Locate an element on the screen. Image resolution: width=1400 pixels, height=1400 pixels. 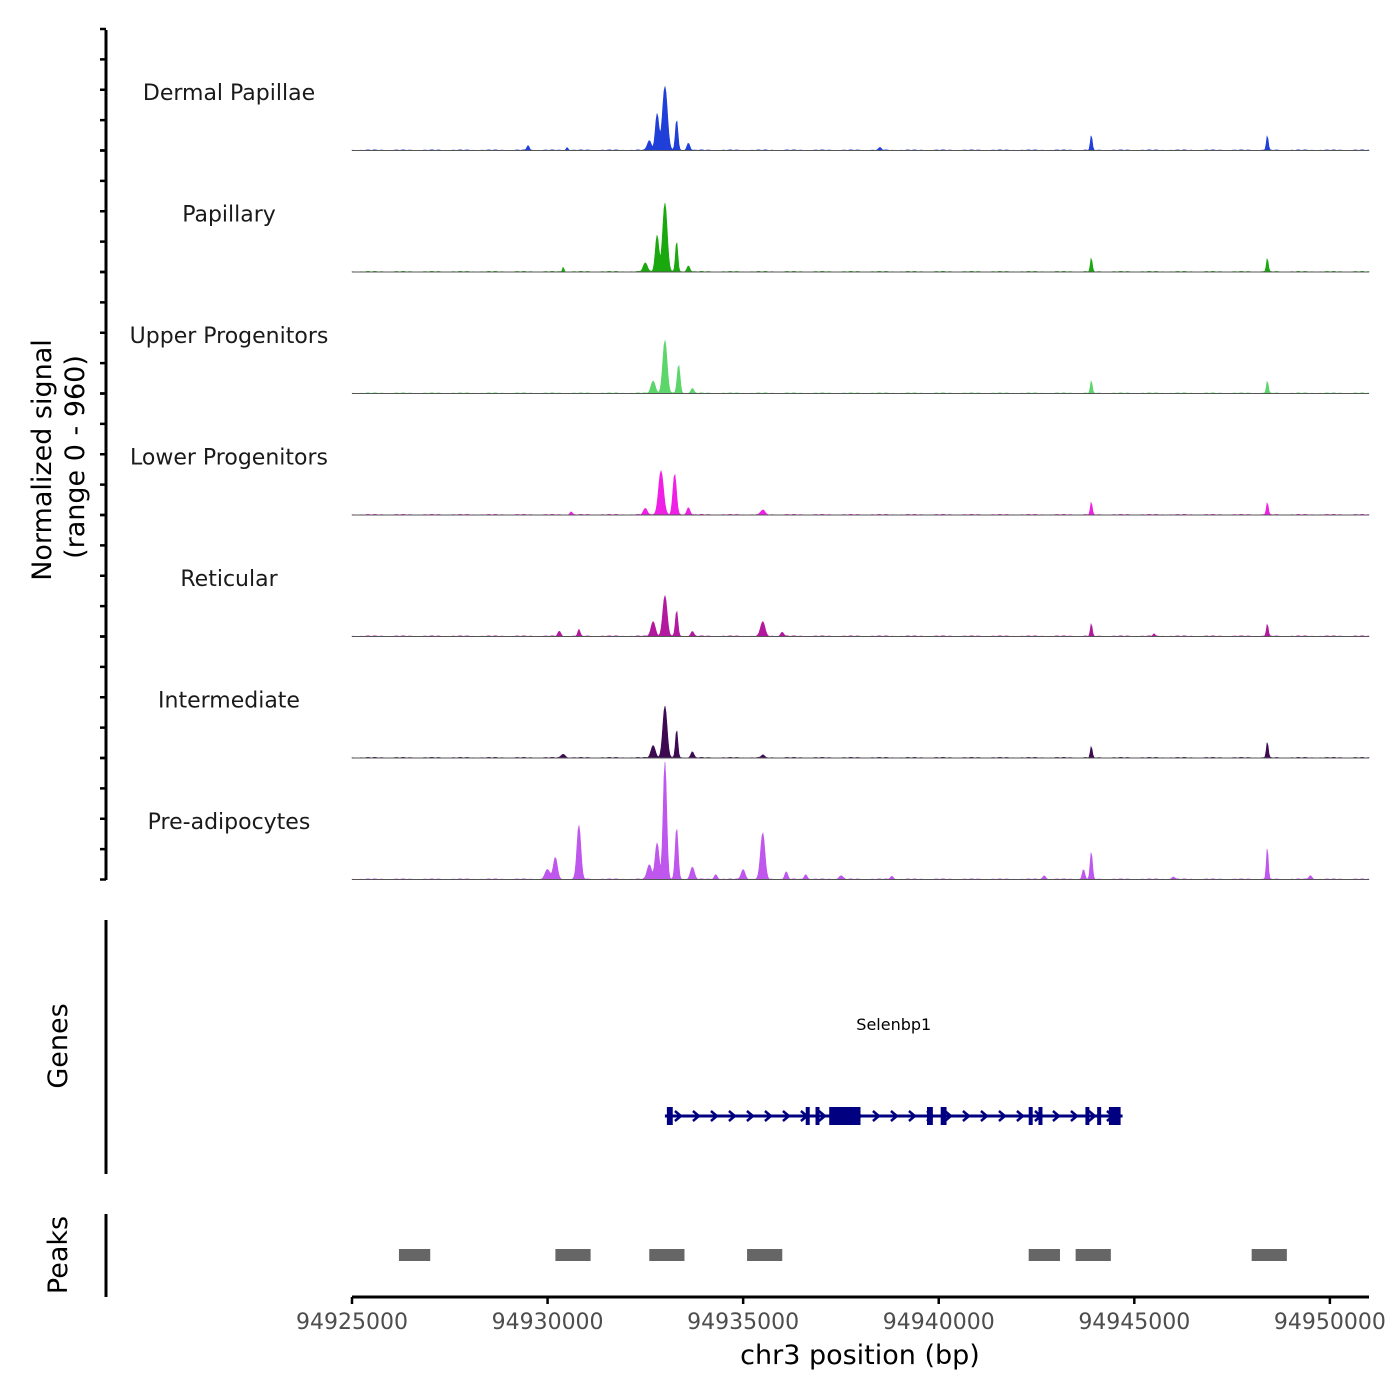
gene-model: Selenbp1 is located at coordinates (893, 1070).